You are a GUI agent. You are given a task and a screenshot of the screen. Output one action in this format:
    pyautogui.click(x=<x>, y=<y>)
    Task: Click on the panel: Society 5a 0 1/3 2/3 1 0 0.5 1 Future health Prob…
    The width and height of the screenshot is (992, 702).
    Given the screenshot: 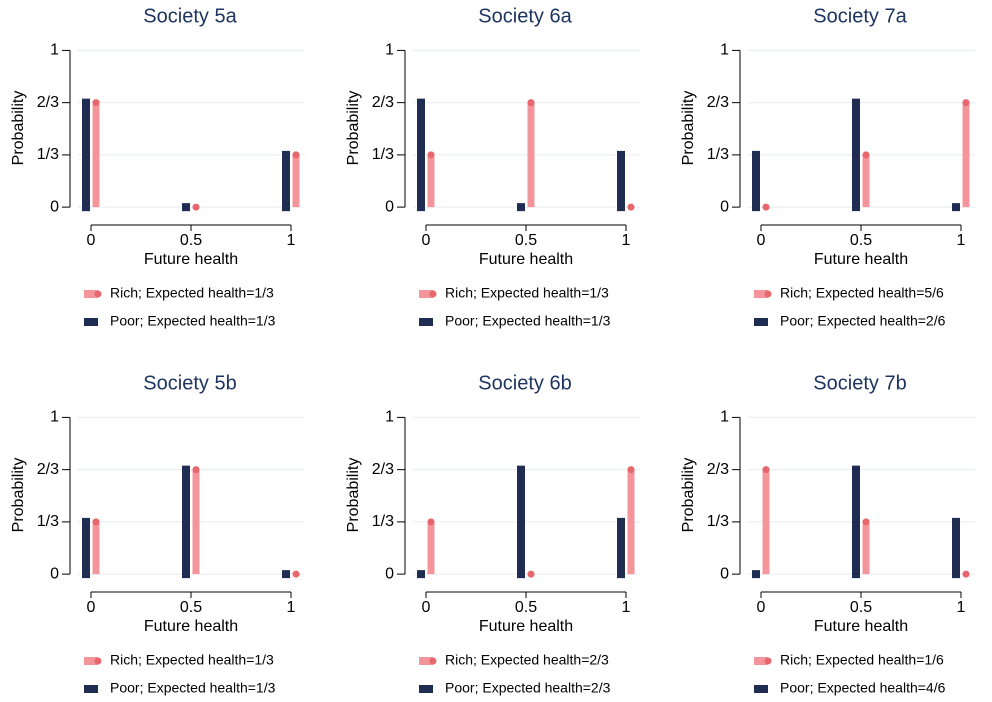 What is the action you would take?
    pyautogui.click(x=157, y=167)
    